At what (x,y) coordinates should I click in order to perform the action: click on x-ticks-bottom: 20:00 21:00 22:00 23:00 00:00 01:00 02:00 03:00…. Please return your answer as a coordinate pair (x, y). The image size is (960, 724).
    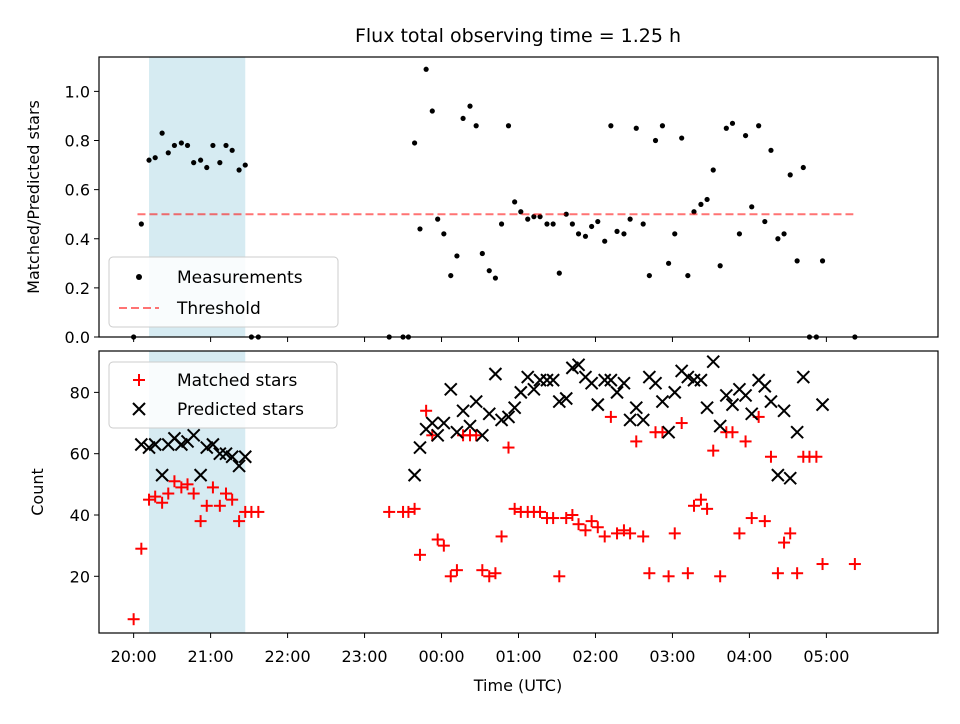
    Looking at the image, I should click on (480, 649).